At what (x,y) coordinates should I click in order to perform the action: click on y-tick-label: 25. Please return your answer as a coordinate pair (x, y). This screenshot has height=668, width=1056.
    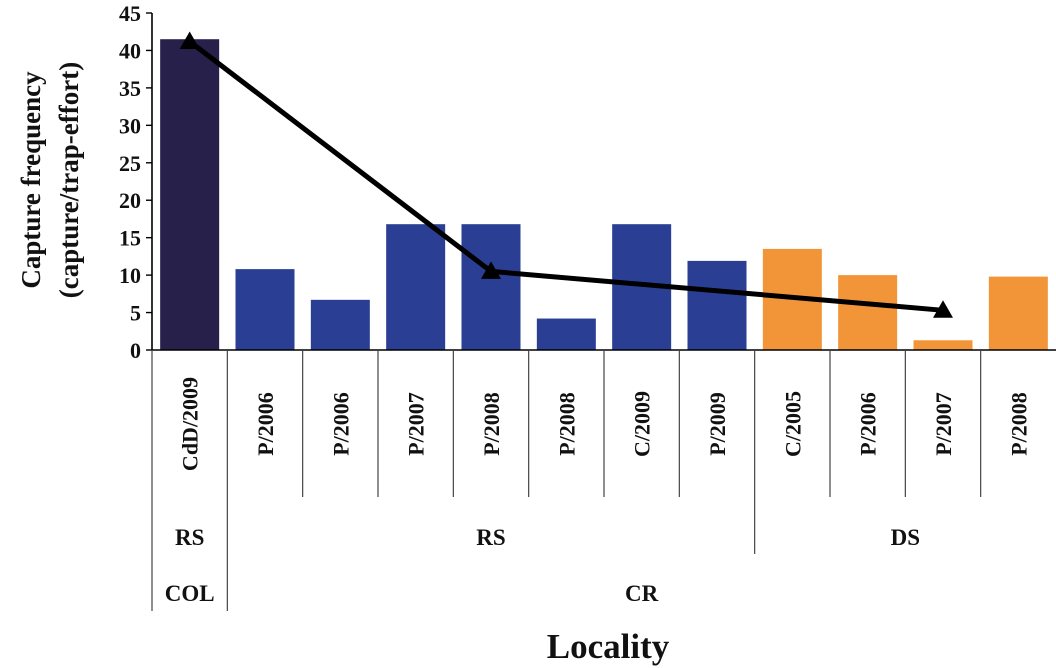
    Looking at the image, I should click on (130, 163).